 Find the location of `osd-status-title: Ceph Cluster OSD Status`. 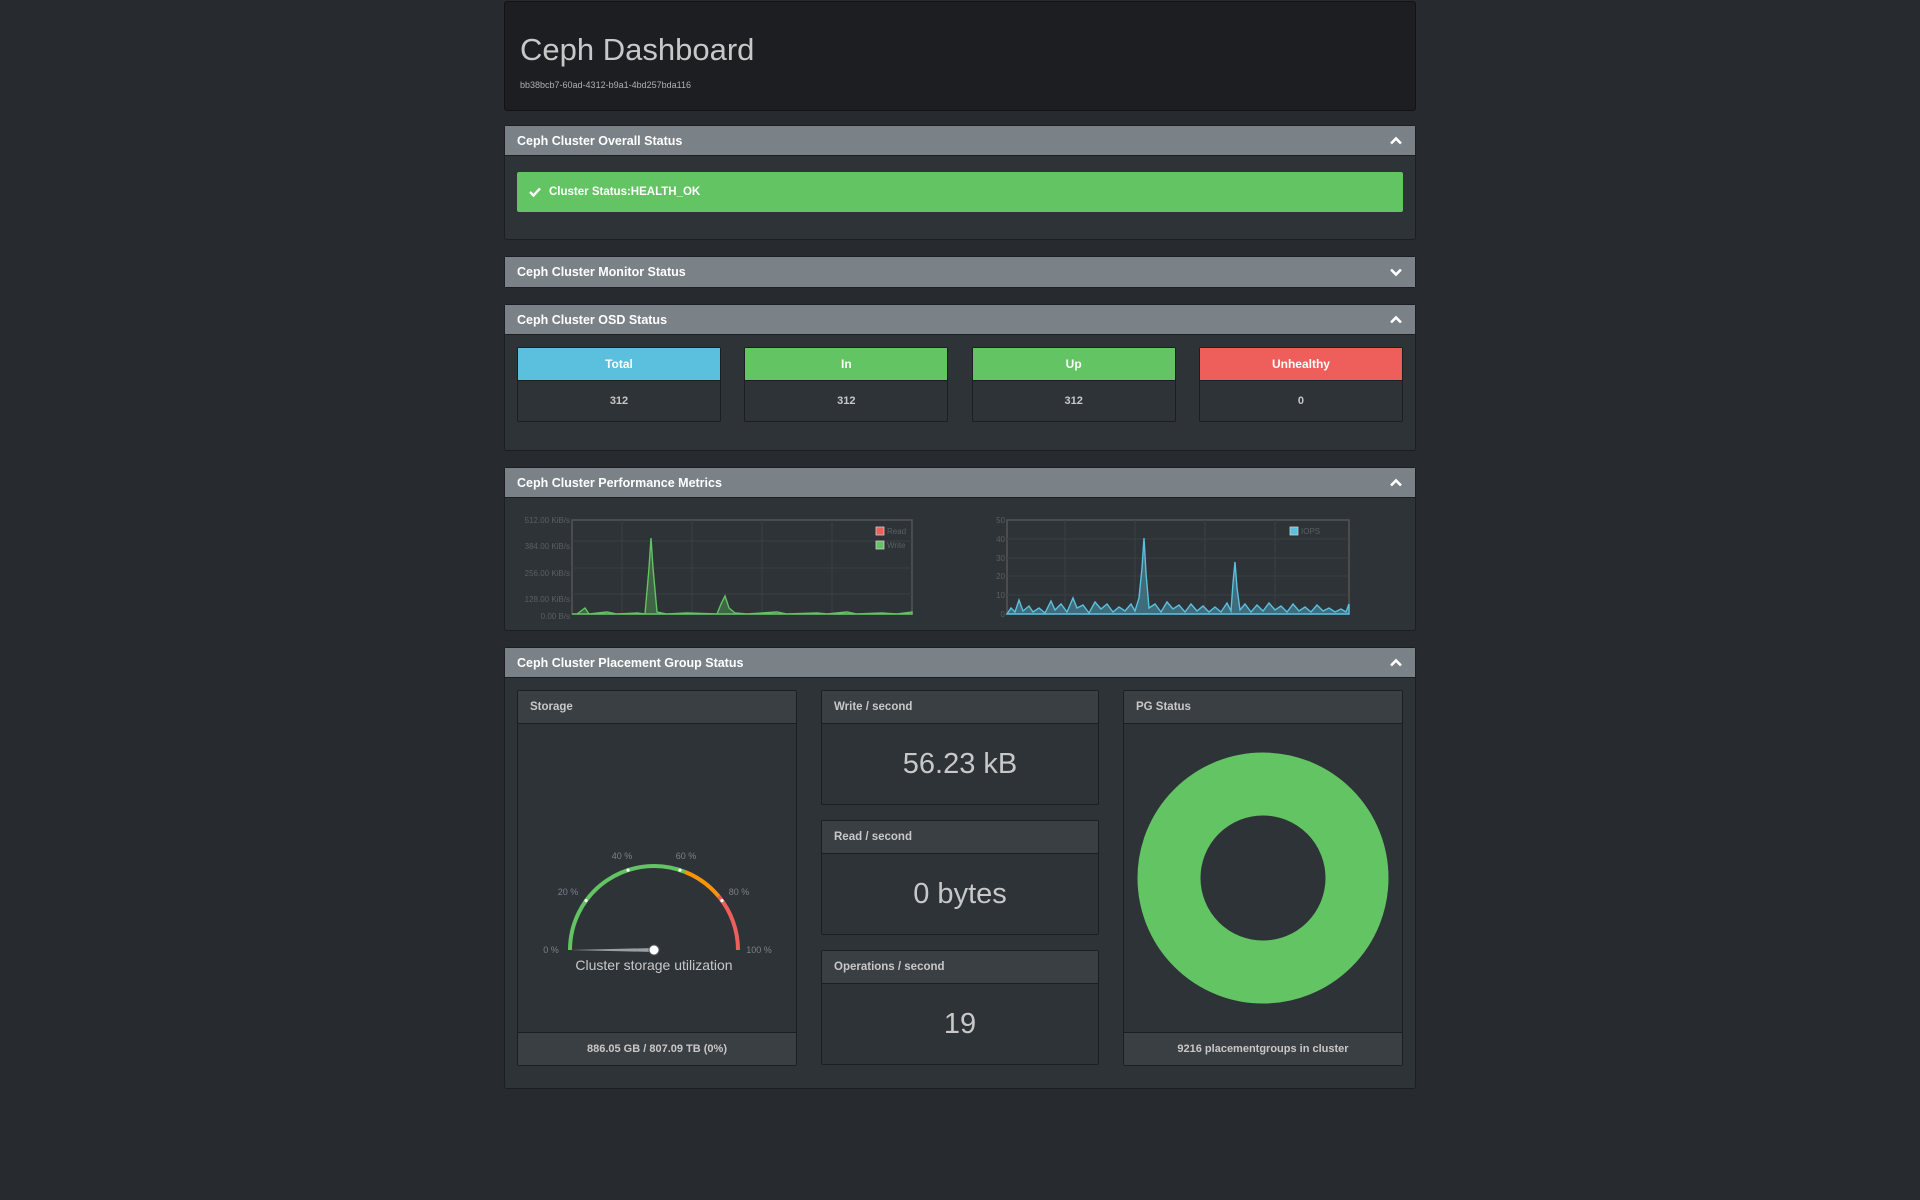

osd-status-title: Ceph Cluster OSD Status is located at coordinates (592, 319).